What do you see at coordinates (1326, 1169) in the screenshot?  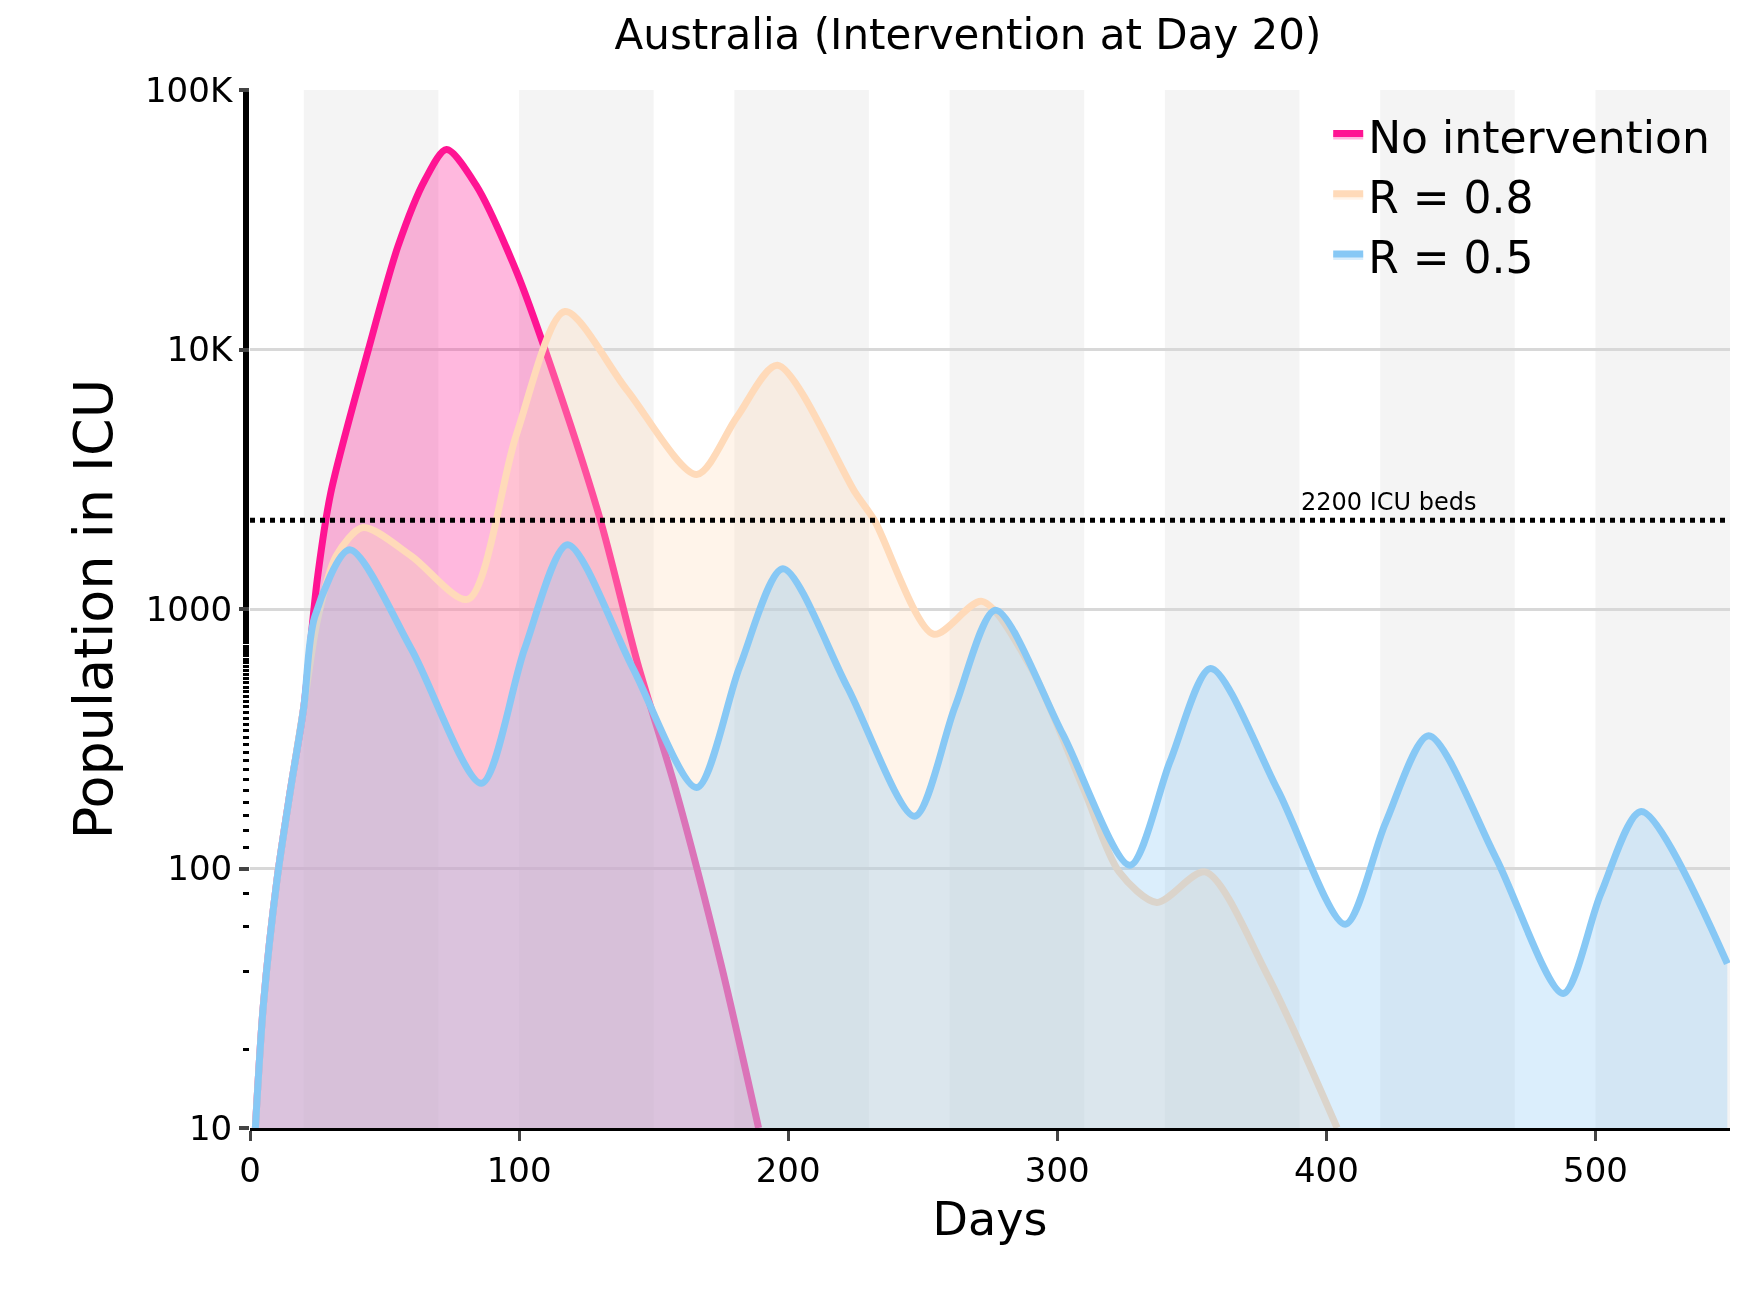 I see `x-tick-label: 400` at bounding box center [1326, 1169].